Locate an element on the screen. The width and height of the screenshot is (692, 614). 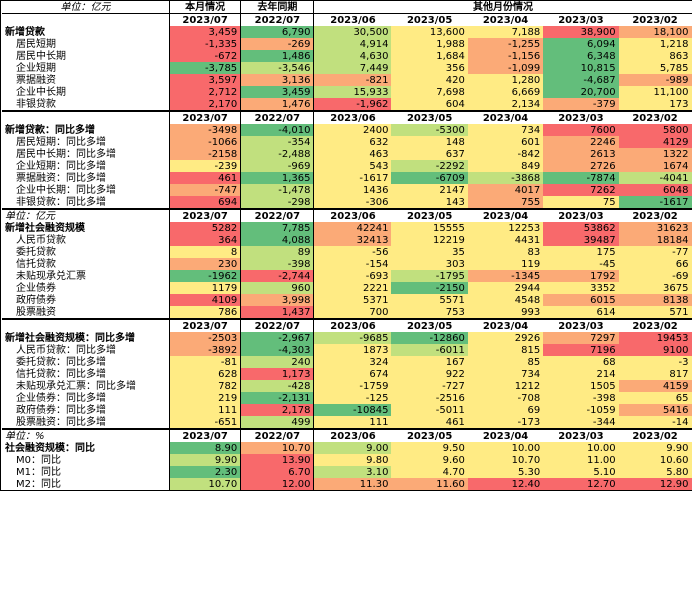
data-cell: 12.90 is located at coordinates (655, 484).